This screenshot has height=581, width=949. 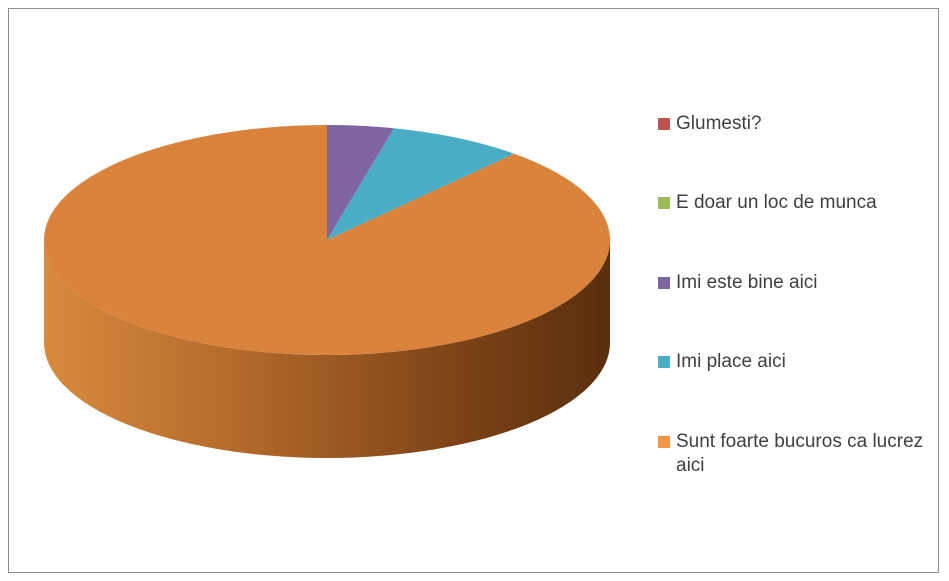 I want to click on legend-label: E doar un loc de munca, so click(x=776, y=202).